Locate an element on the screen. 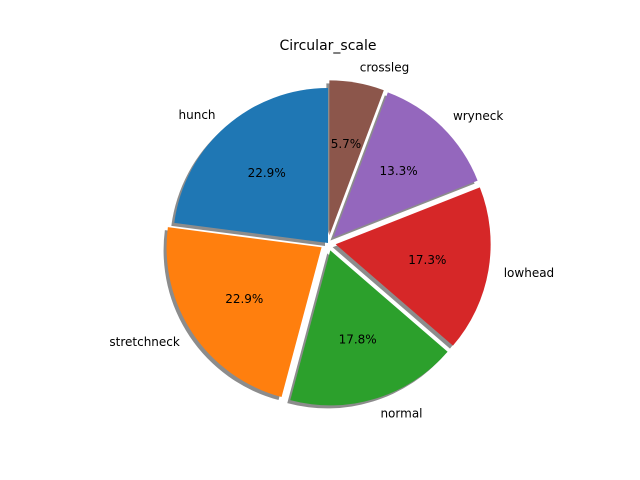  chart-title: Circular_scale is located at coordinates (328, 46).